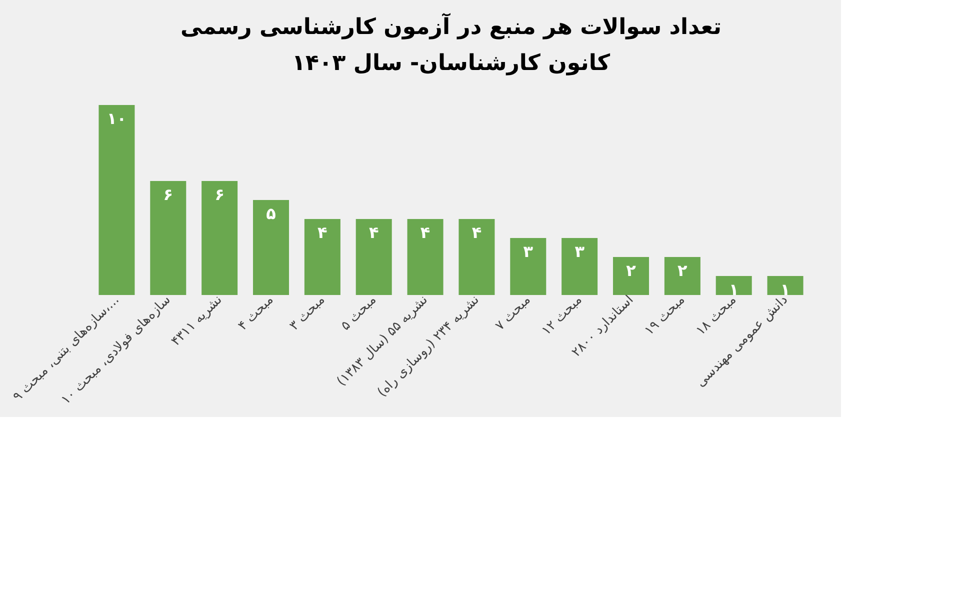  I want to click on chart-title: تعداد سوالات هر منبع در آزمون کارشناسی رسمی, so click(451, 26).